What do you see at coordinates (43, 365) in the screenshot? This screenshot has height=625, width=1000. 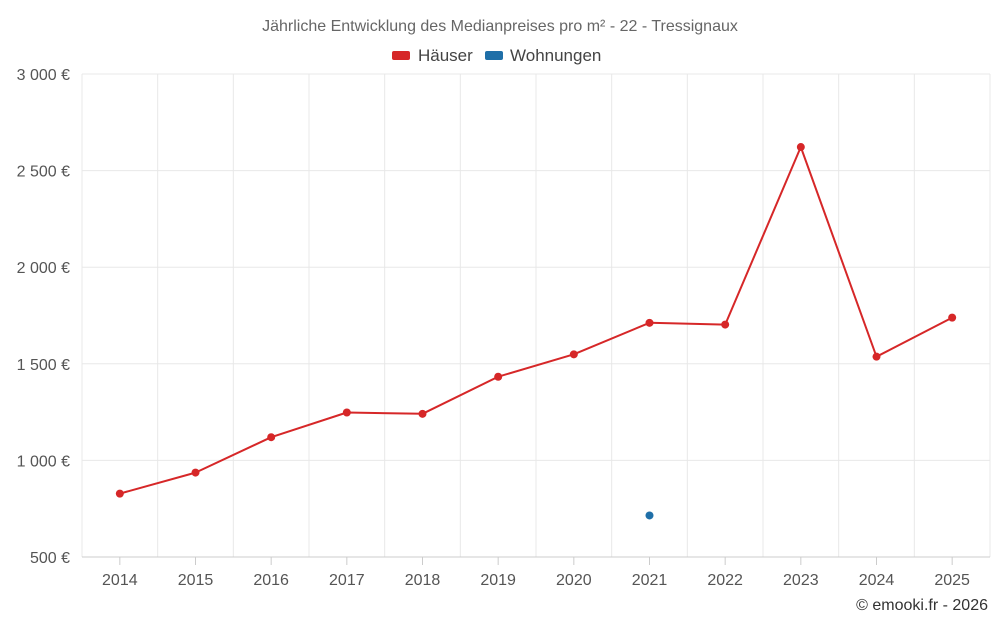 I see `y-tick-label: 1 500 €` at bounding box center [43, 365].